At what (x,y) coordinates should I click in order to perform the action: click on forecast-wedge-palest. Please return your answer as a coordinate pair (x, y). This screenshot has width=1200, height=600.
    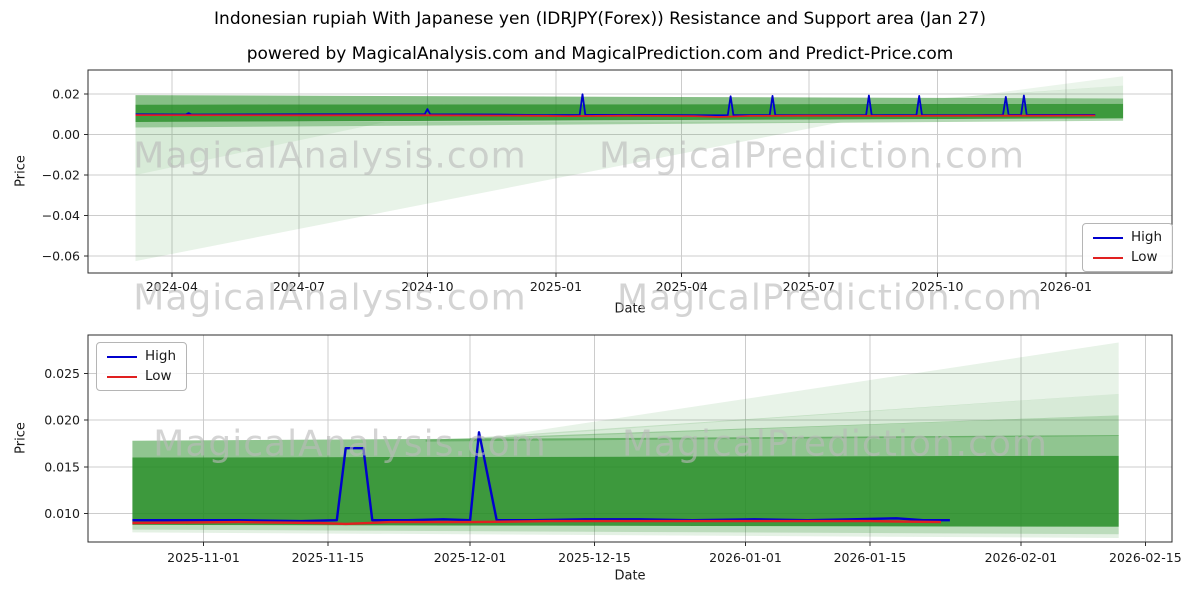
    Looking at the image, I should click on (812, 389).